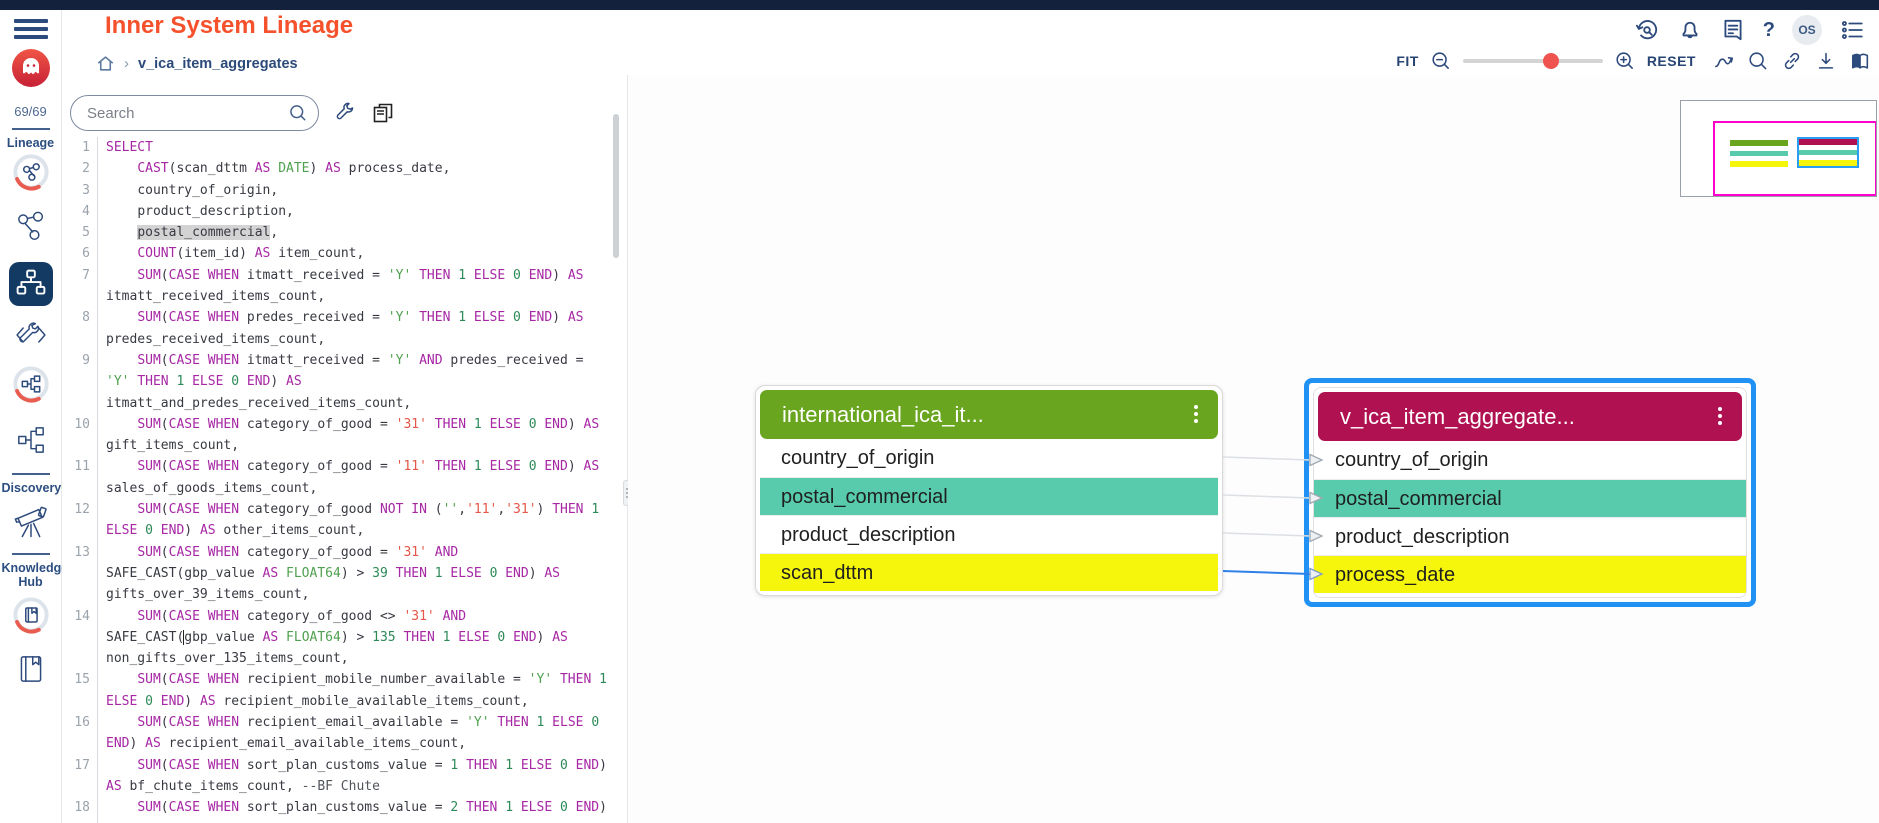 This screenshot has height=823, width=1879. Describe the element at coordinates (31, 488) in the screenshot. I see `section-label-discovery: Discovery` at that location.